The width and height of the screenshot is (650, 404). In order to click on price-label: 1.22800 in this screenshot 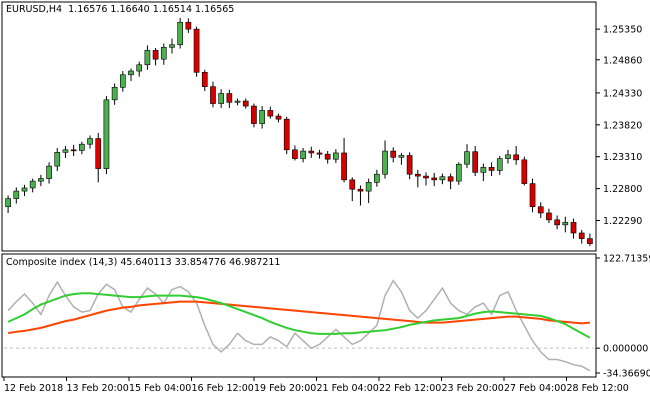, I will do `click(622, 189)`.